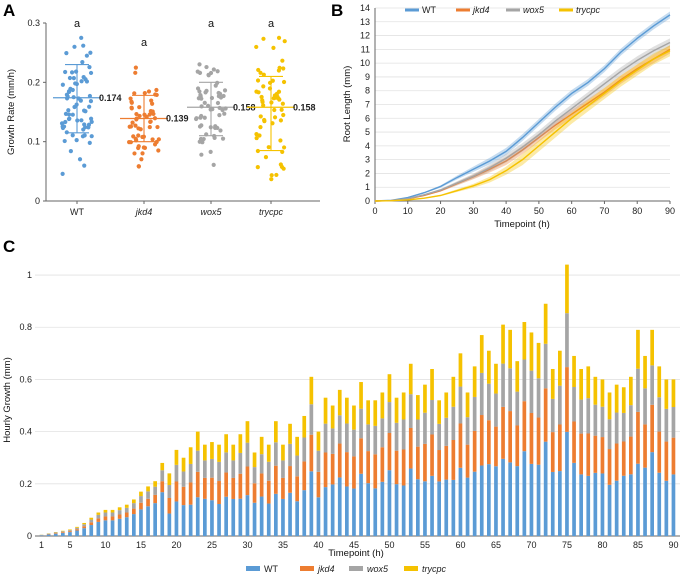  I want to click on panel-a-x-tick-label: wox5, so click(211, 212).